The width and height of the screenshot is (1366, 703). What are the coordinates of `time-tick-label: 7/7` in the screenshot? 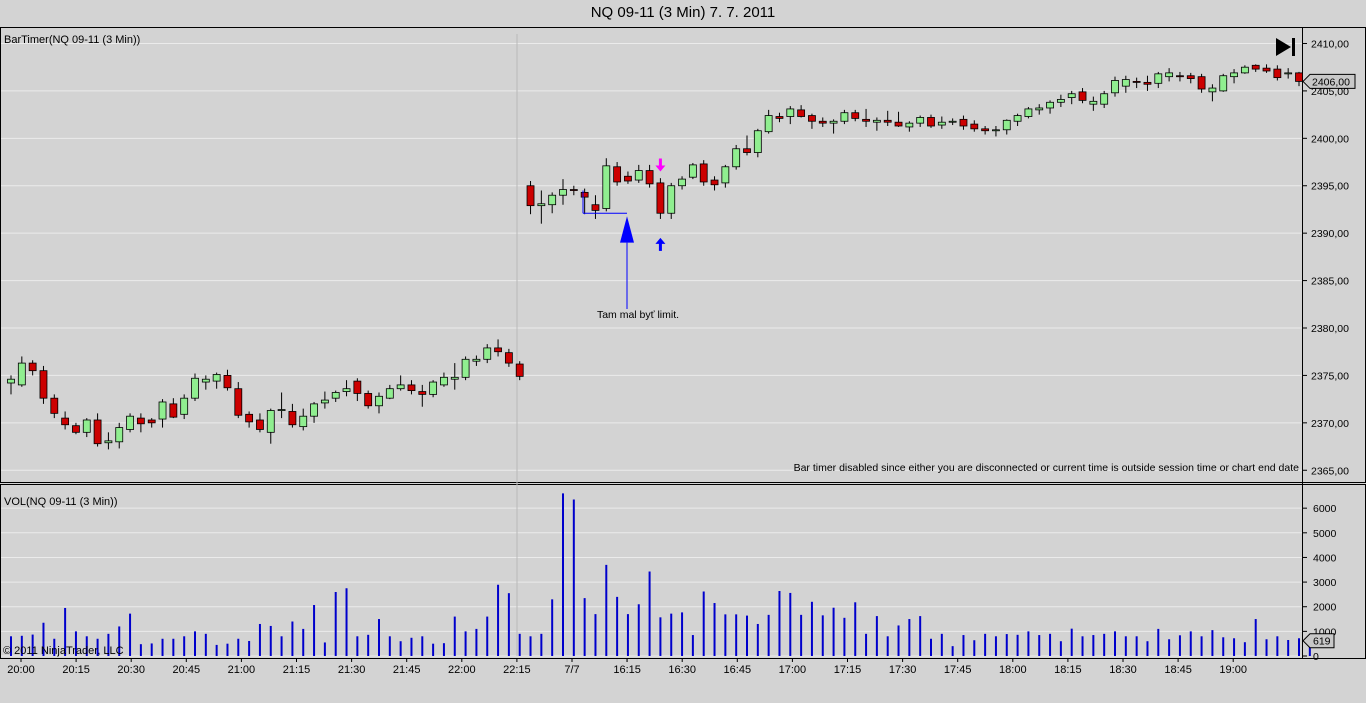 It's located at (571, 670).